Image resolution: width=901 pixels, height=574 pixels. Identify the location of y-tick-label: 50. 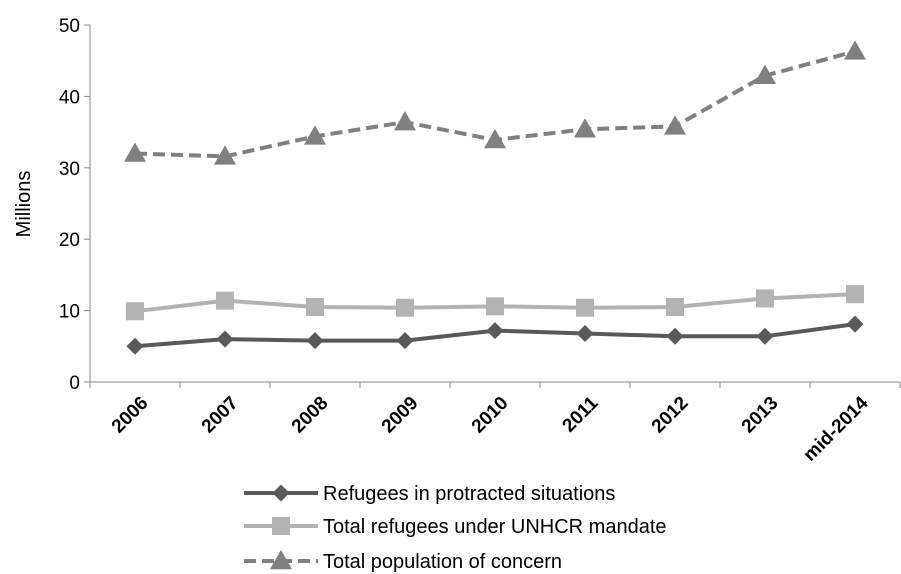
(69, 26).